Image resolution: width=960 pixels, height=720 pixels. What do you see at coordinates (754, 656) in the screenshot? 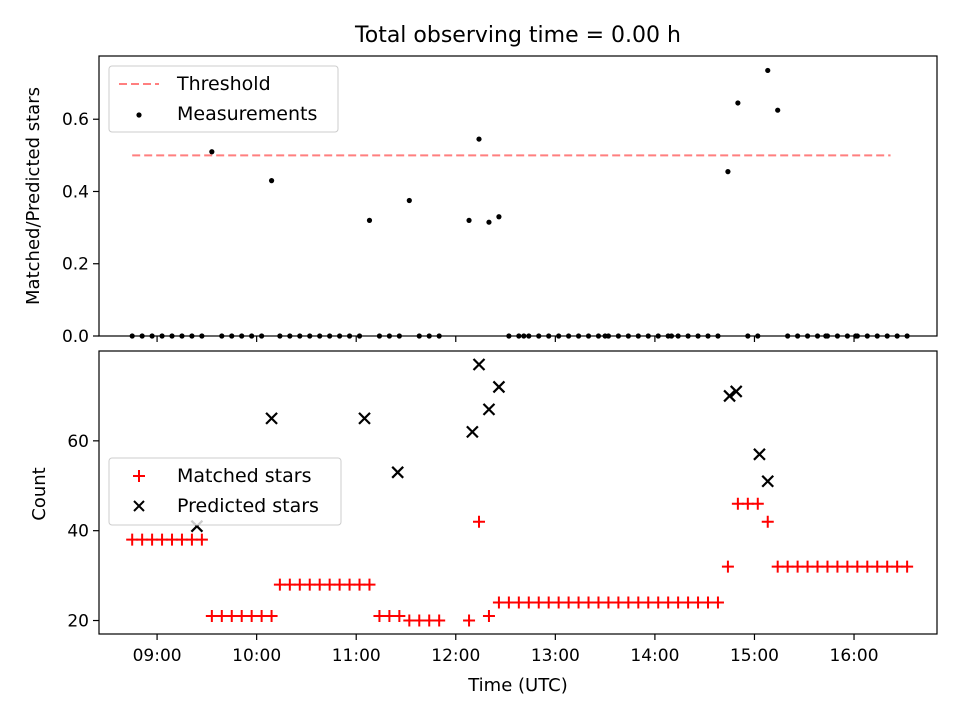
I see `x-tick-label: 15:00` at bounding box center [754, 656].